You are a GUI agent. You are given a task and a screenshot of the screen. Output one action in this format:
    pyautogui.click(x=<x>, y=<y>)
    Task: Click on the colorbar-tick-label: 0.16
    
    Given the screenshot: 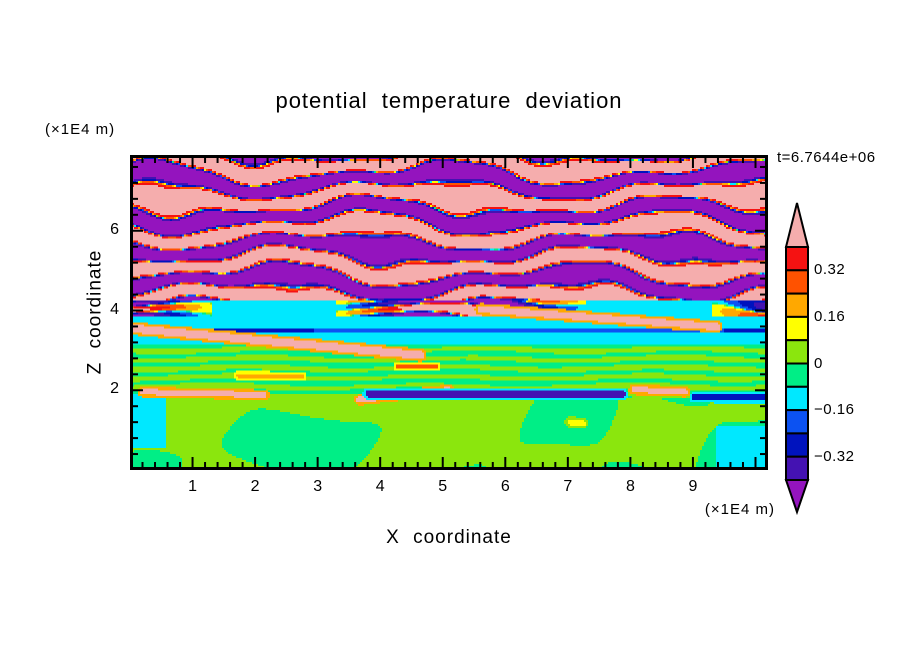 What is the action you would take?
    pyautogui.click(x=830, y=316)
    